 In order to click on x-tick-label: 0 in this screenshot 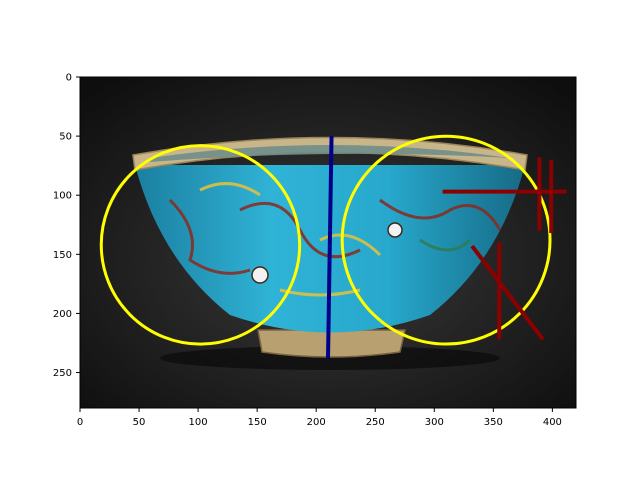, I will do `click(80, 422)`.